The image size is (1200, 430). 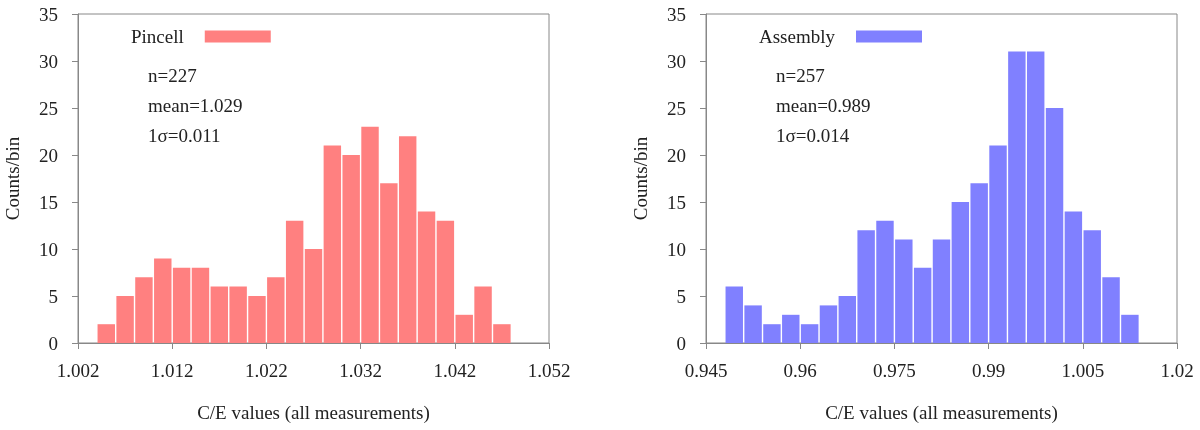 I want to click on x-tick-label: 0.975, so click(x=894, y=370).